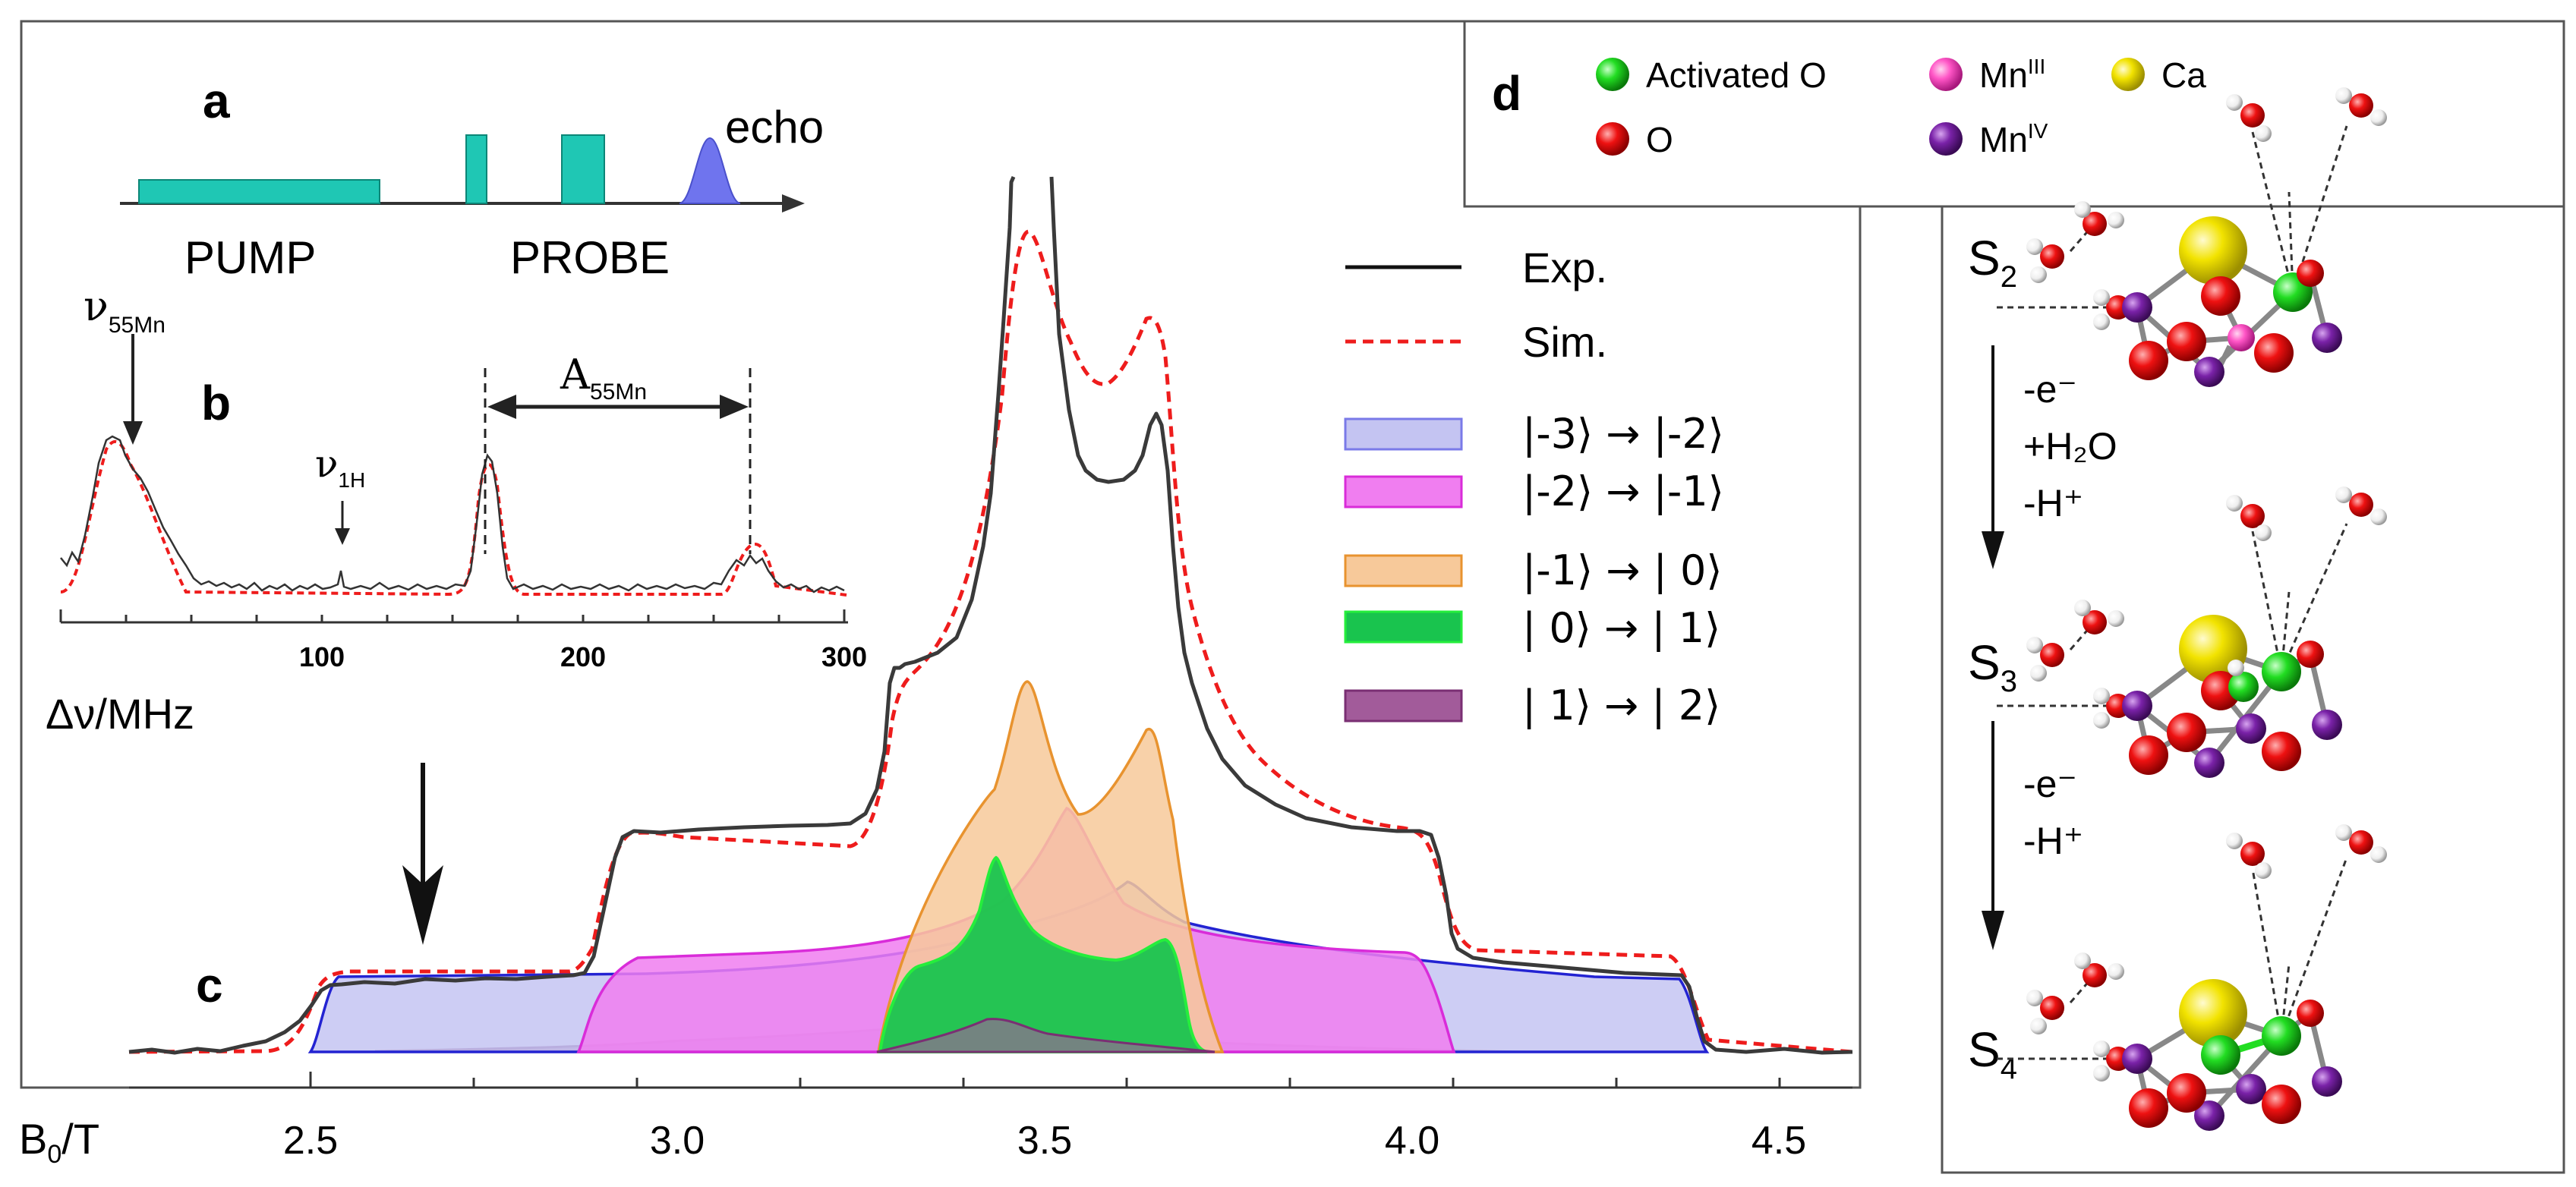  I want to click on panel-b-tick-300: 300, so click(844, 656).